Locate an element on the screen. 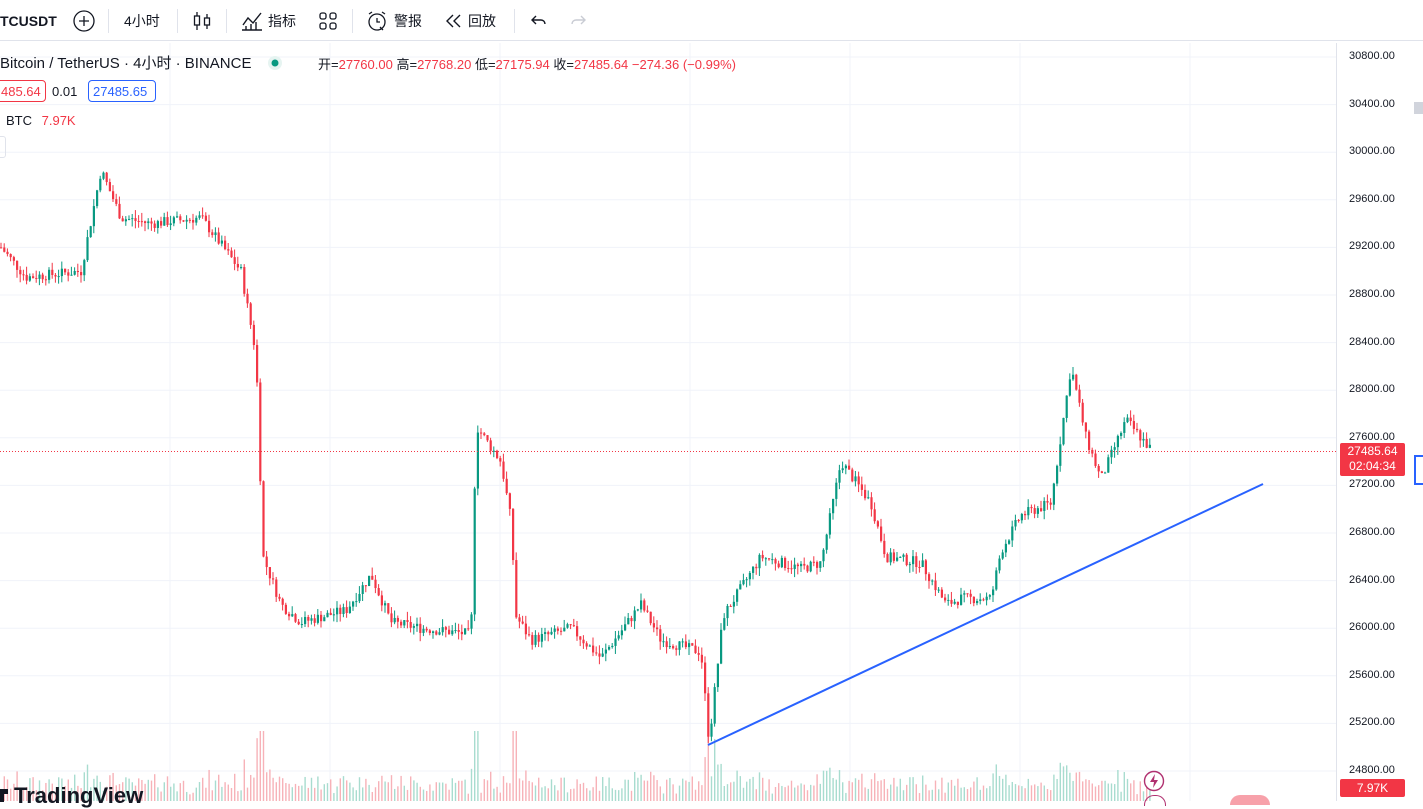 The image size is (1423, 809). high-label: 高 is located at coordinates (403, 64).